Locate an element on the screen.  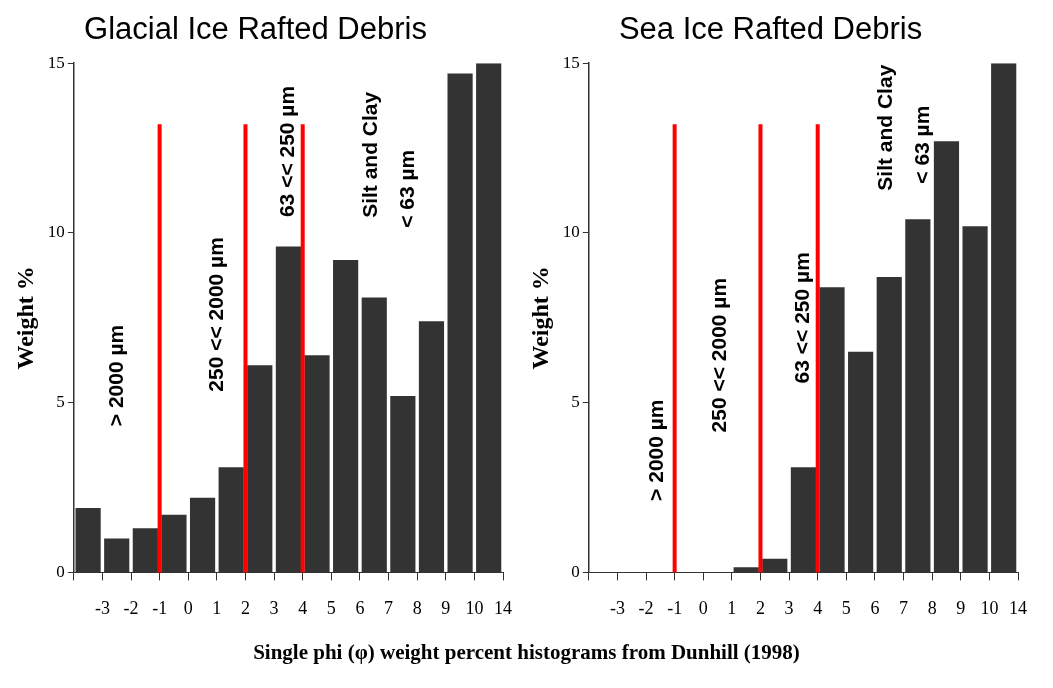
chart-title: Glacial Ice Rafted Debris is located at coordinates (255, 29).